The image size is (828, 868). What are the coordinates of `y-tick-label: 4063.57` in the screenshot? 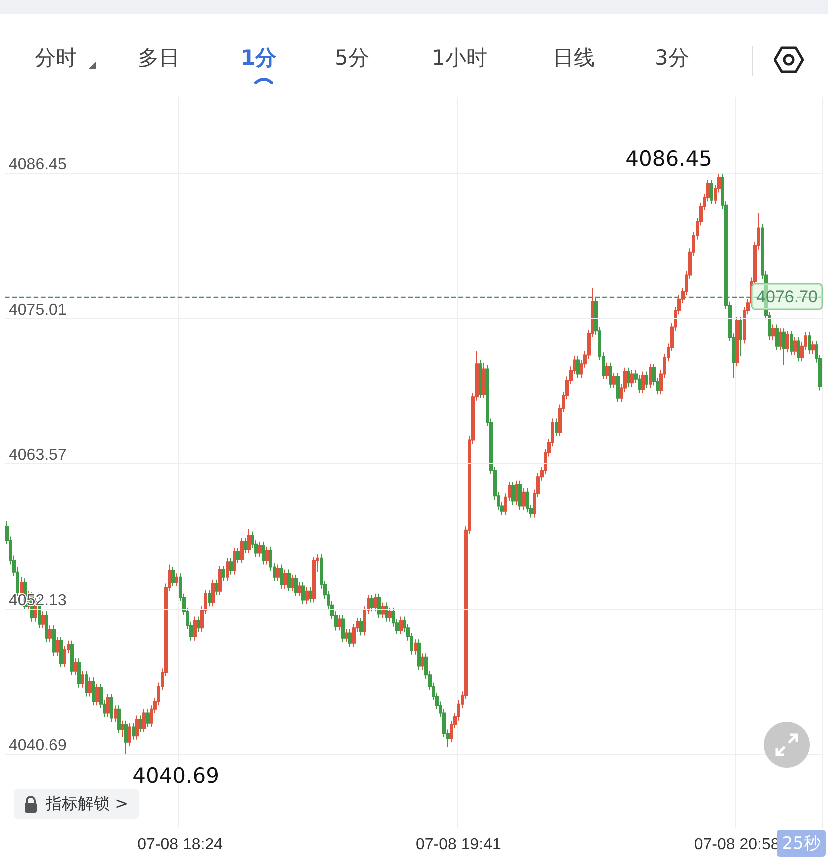 It's located at (38, 455).